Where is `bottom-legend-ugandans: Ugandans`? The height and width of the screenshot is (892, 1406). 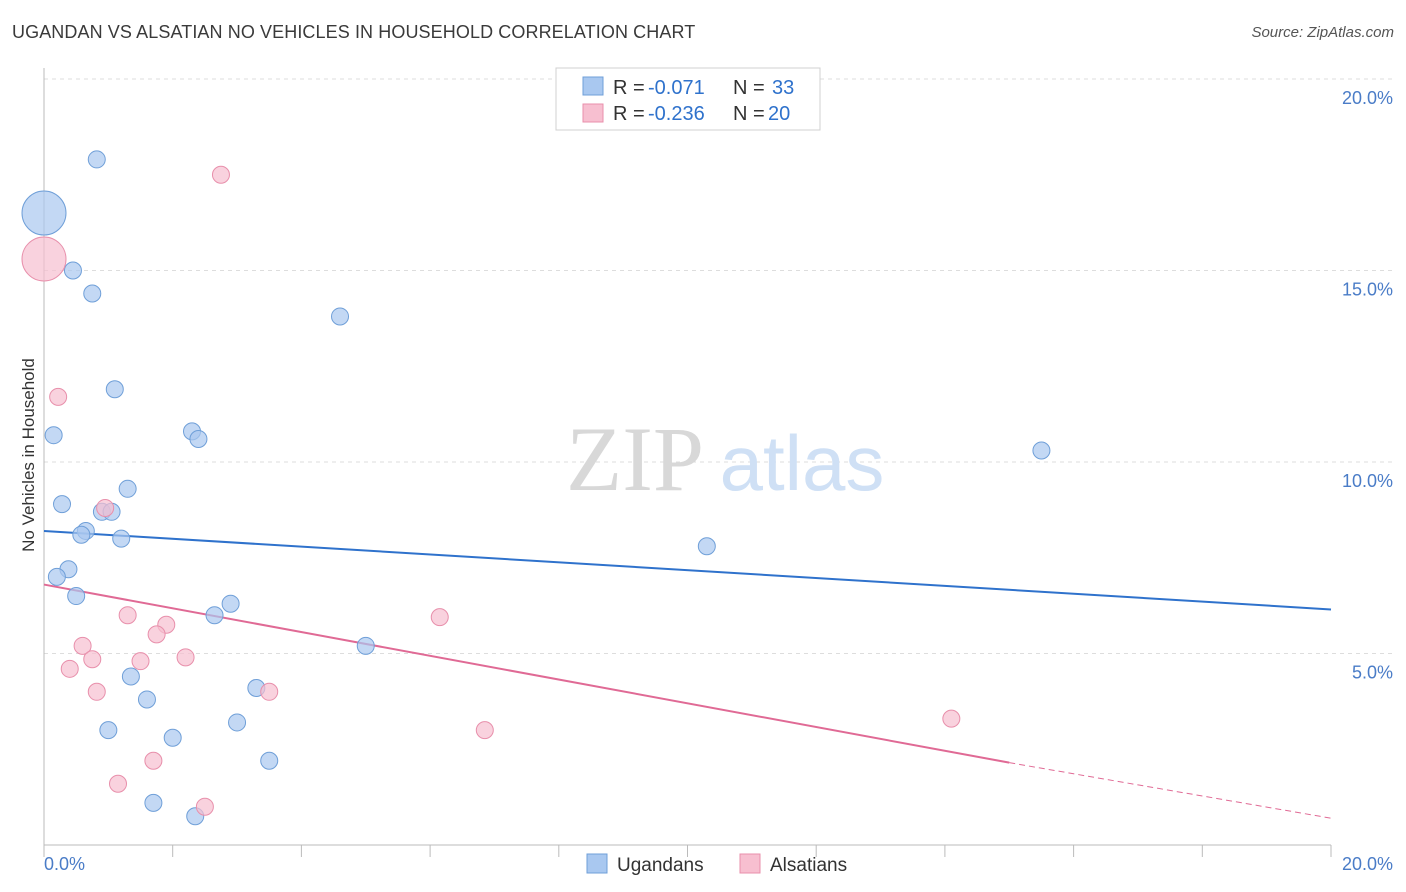 bottom-legend-ugandans: Ugandans is located at coordinates (660, 865).